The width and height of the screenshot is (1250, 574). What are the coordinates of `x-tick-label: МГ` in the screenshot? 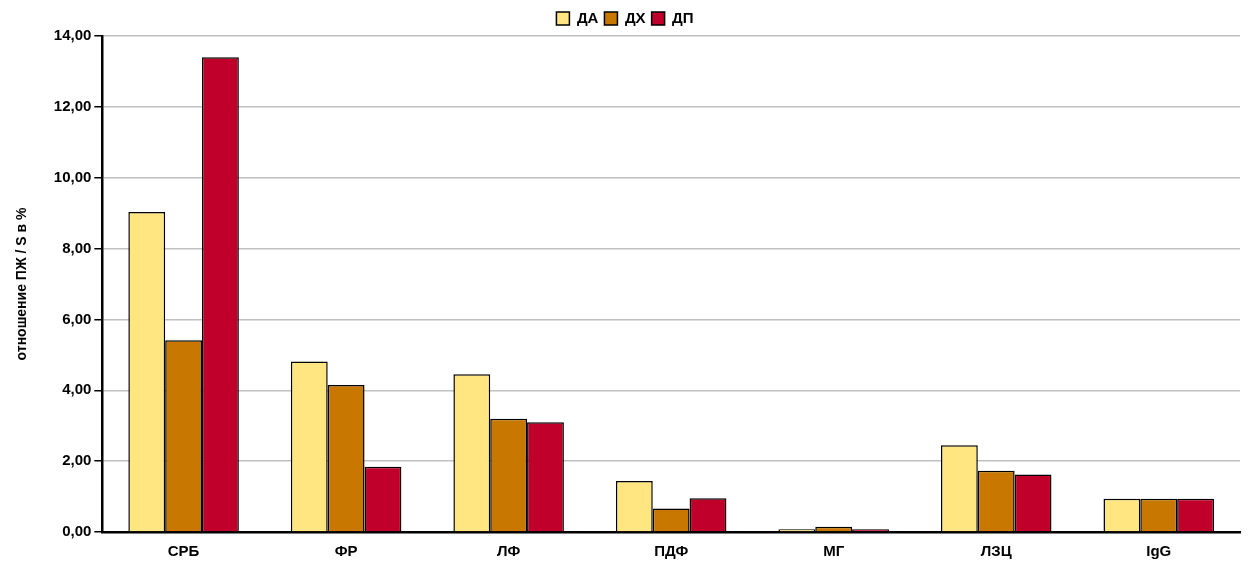 It's located at (834, 551).